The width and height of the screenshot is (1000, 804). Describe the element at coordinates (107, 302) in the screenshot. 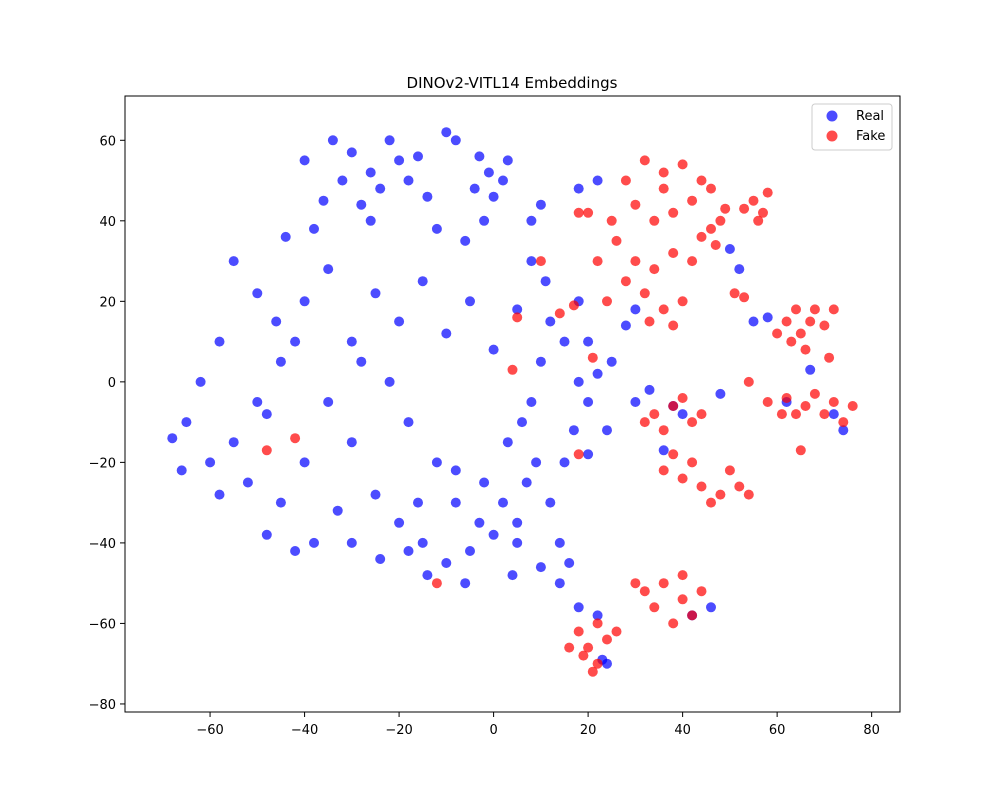

I see `y-tick-label: 20` at that location.